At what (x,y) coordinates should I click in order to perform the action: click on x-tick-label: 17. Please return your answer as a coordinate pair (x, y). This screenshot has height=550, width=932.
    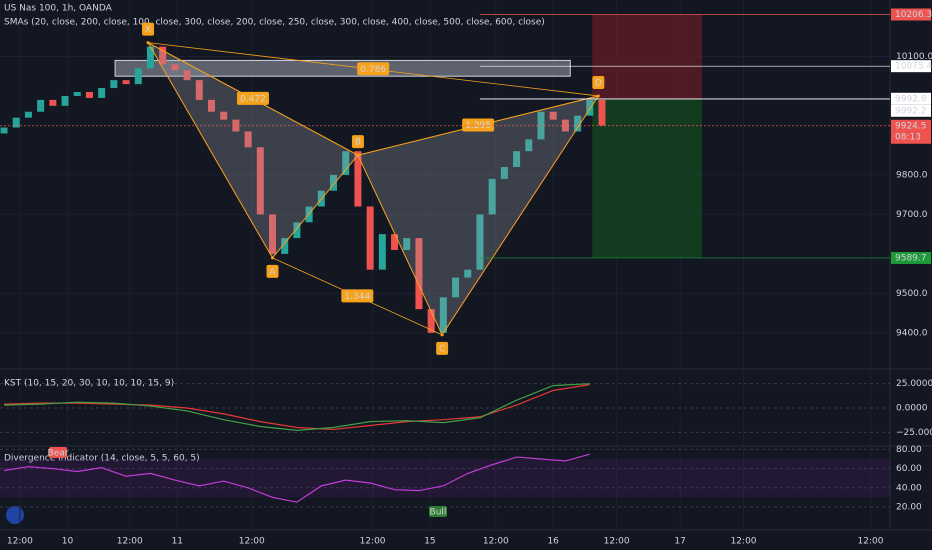
    Looking at the image, I should click on (679, 542).